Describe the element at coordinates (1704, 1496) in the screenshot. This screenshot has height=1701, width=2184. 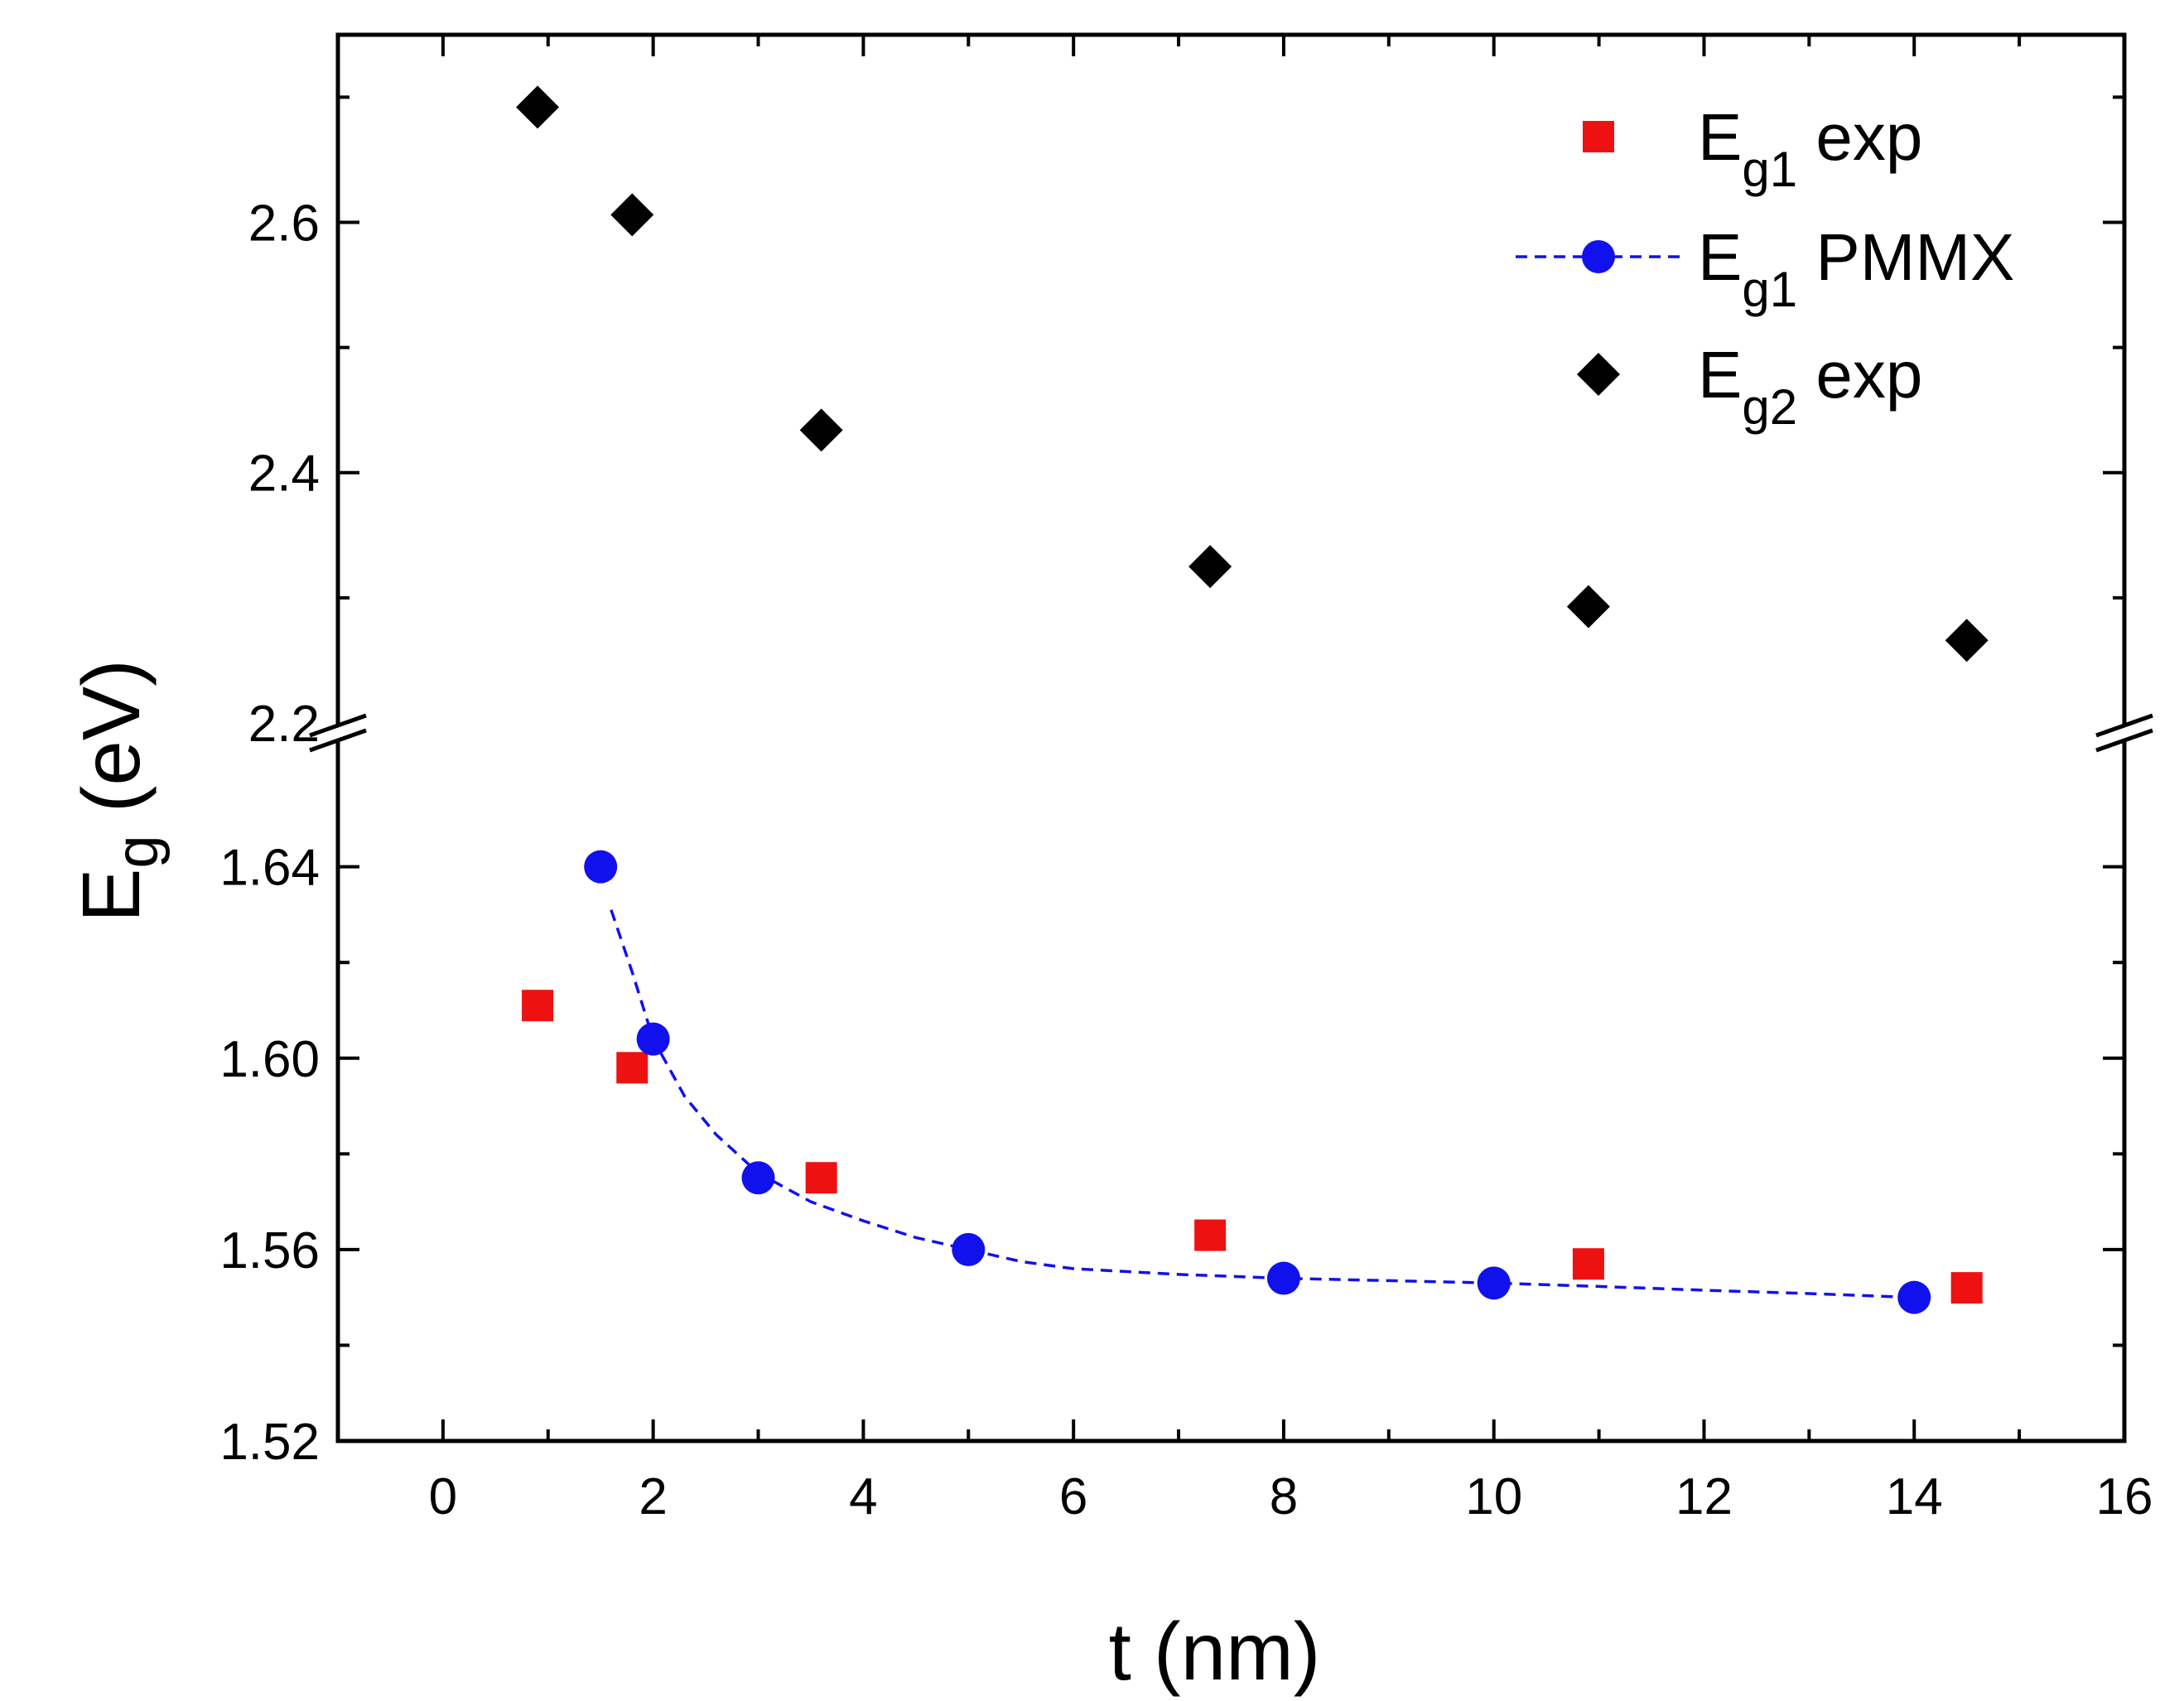
I see `x-tick-label: 12` at that location.